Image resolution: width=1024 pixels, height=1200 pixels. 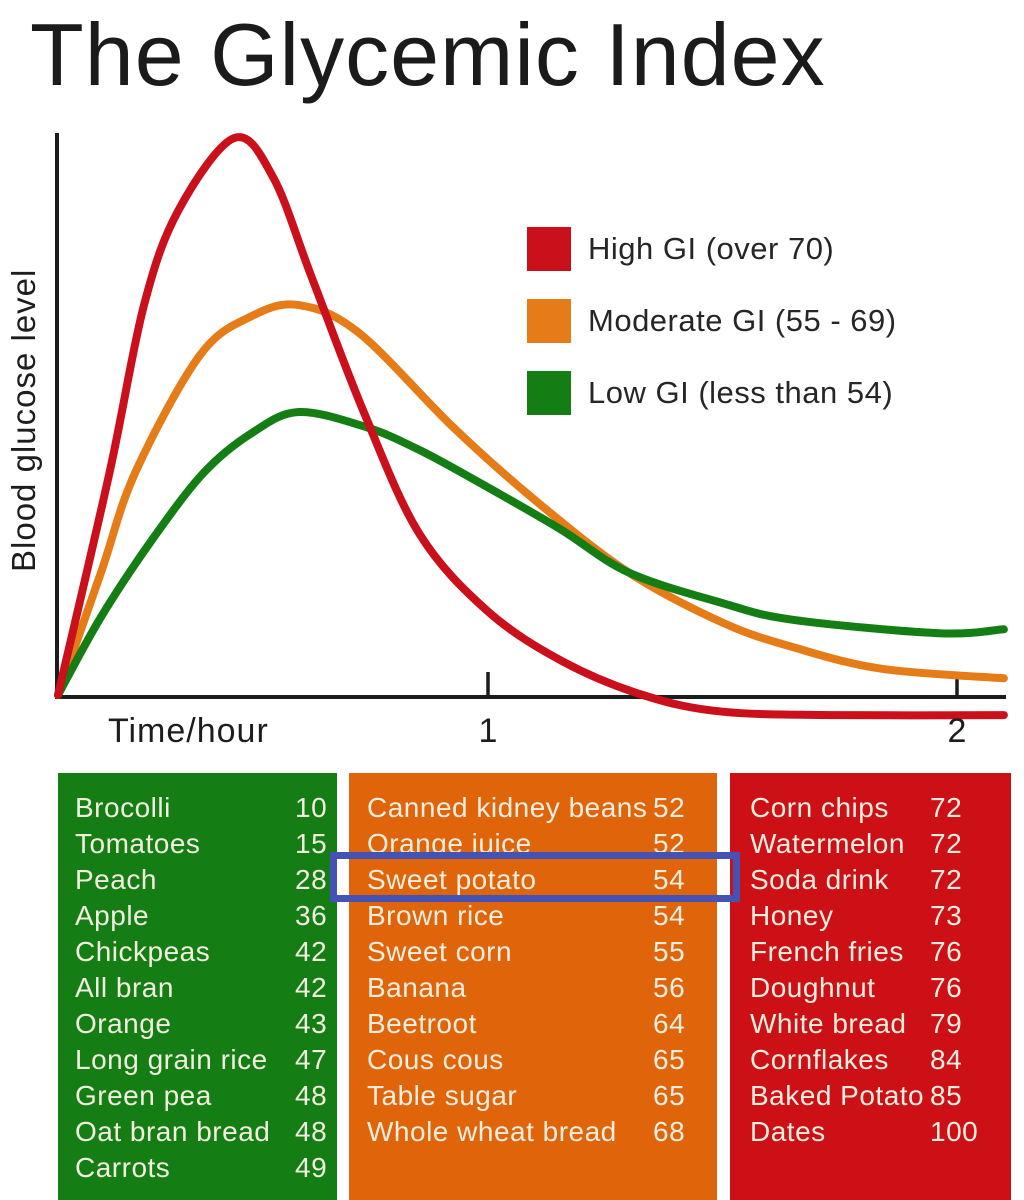 I want to click on food-name: Orange, so click(x=123, y=1023).